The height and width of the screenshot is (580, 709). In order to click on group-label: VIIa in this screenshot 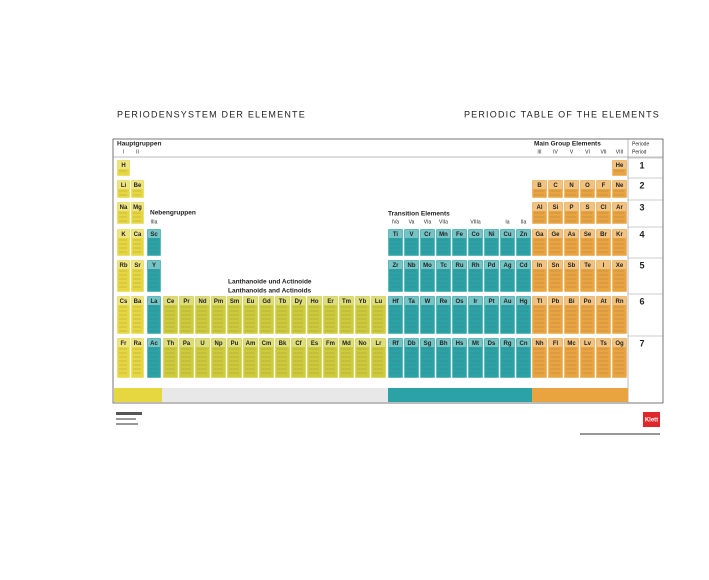, I will do `click(443, 222)`.